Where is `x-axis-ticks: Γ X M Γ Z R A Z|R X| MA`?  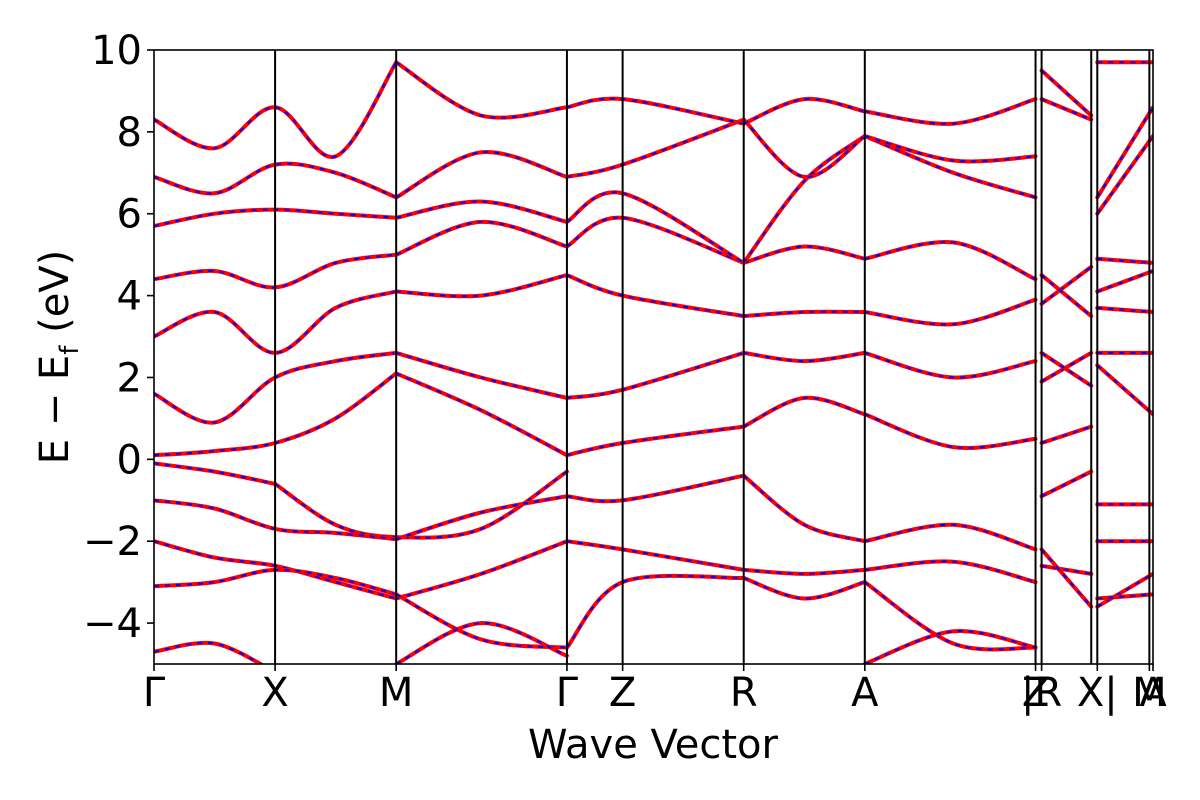
x-axis-ticks: Γ X M Γ Z R A Z|R X| MA is located at coordinates (655, 690).